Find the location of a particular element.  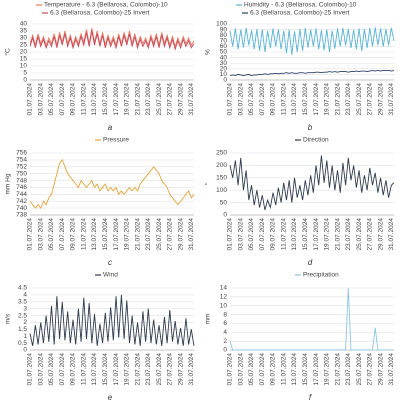

y-axis-label: ° is located at coordinates (208, 183).